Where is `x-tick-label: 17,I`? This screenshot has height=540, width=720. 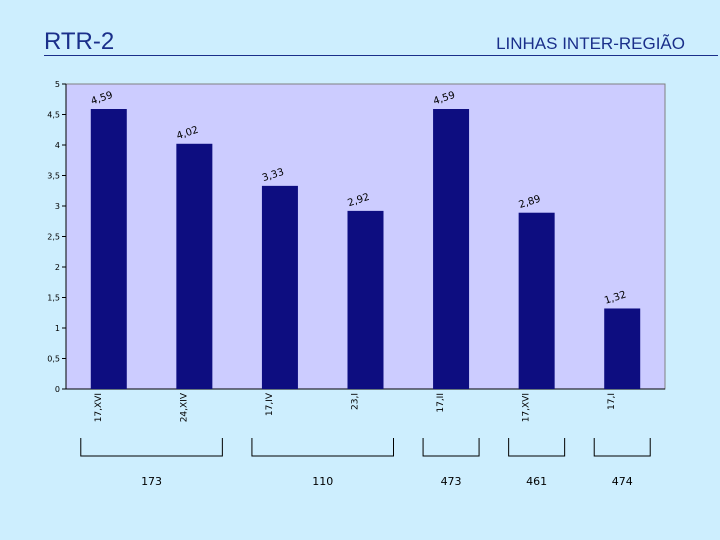
x-tick-label: 17,I is located at coordinates (612, 401).